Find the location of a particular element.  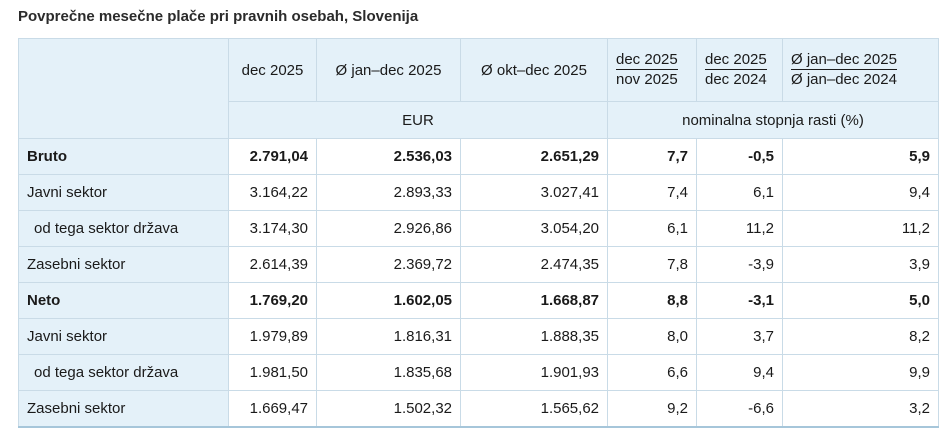

column-header-avg-jan-dec-2025: Ø jan–dec 2025 is located at coordinates (388, 70).